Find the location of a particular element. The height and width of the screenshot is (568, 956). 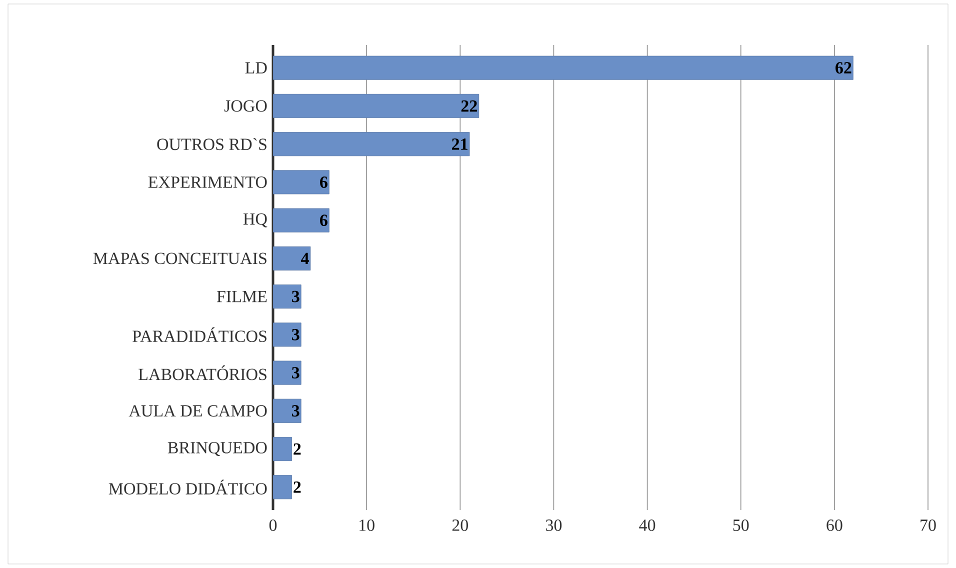

x-tick-label: 70 is located at coordinates (928, 525).